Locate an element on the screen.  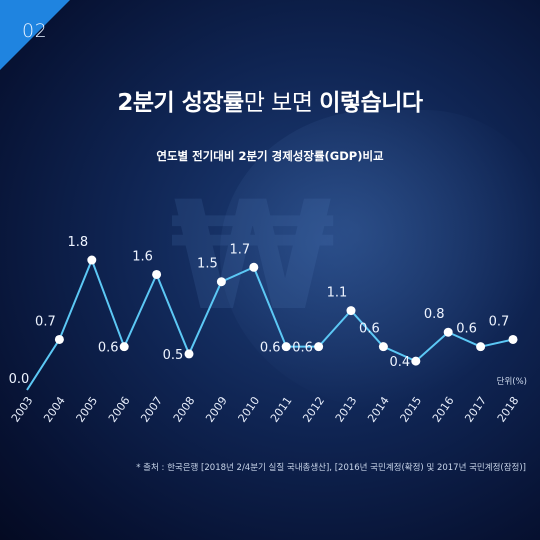
data-label-2010: 1.7 is located at coordinates (239, 249).